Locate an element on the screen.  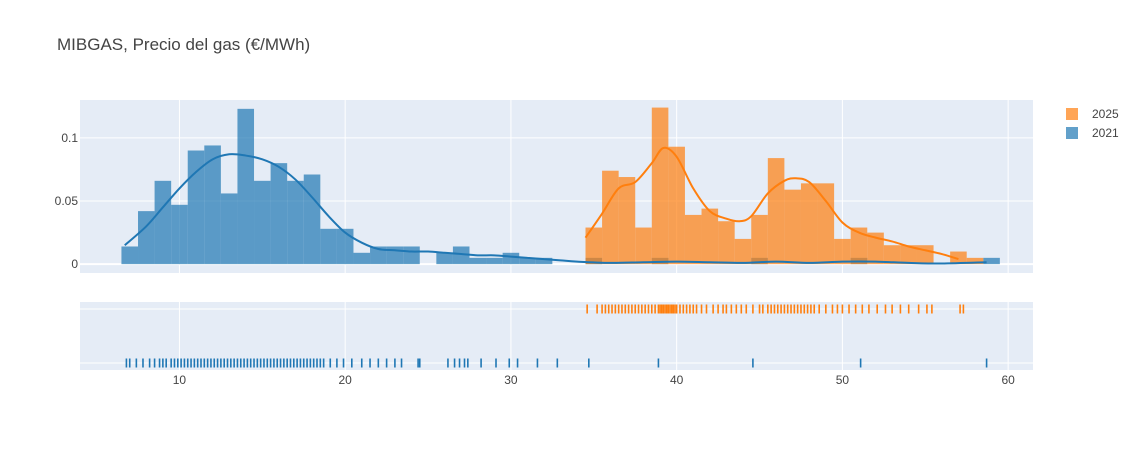
series-2025 is located at coordinates (784, 186).